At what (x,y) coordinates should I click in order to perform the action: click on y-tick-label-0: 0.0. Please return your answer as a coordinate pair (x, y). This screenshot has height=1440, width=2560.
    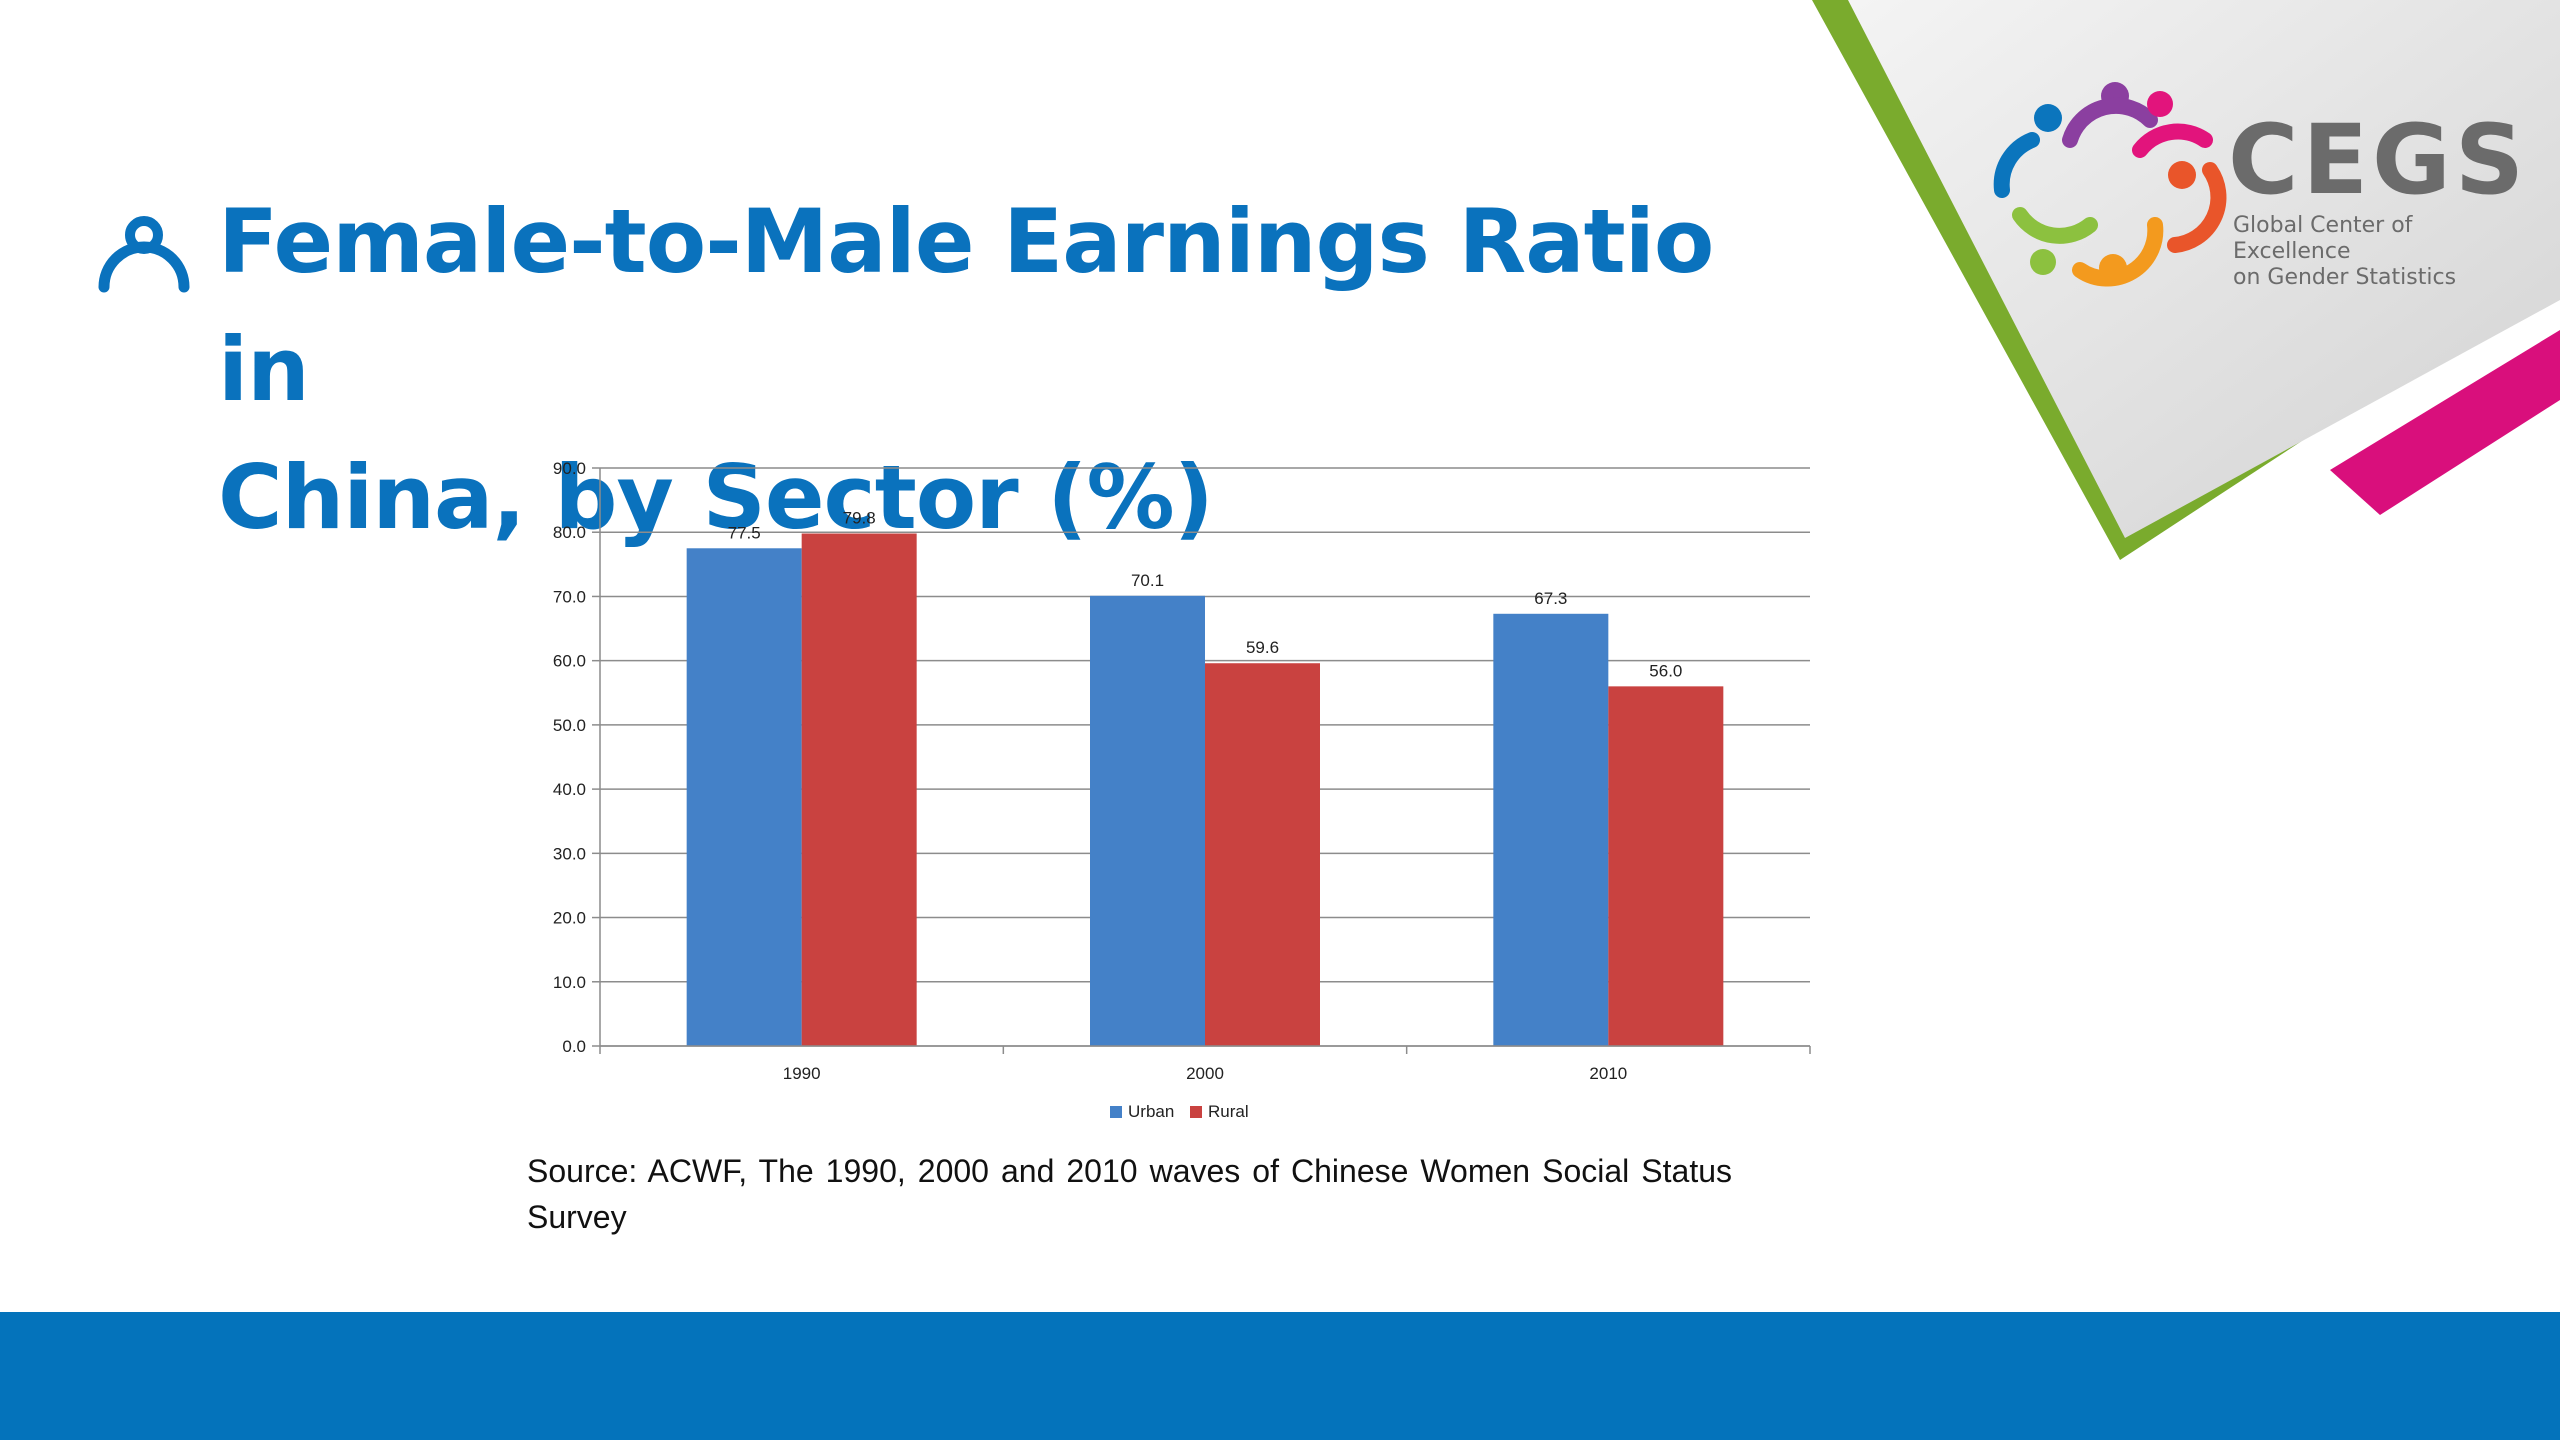
    Looking at the image, I should click on (574, 1046).